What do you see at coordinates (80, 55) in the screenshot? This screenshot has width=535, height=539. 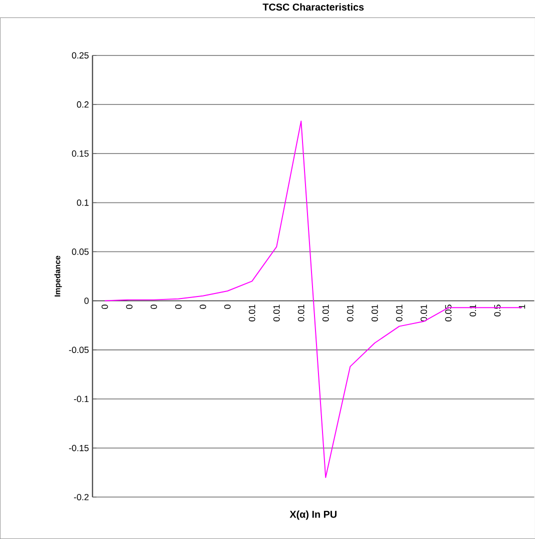 I see `y-tick-label: 0.25` at bounding box center [80, 55].